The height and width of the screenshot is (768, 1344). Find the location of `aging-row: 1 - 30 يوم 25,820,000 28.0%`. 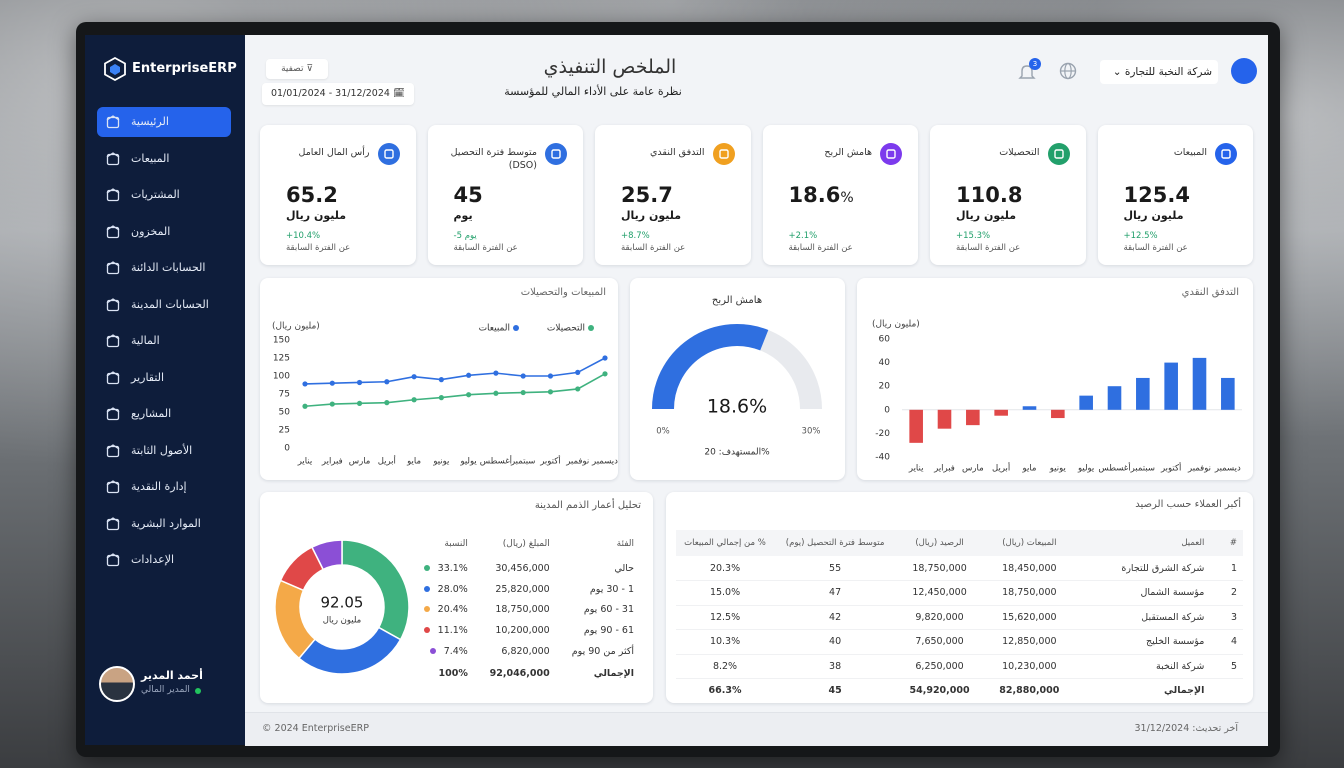

aging-row: 1 - 30 يوم 25,820,000 28.0% is located at coordinates (525, 589).